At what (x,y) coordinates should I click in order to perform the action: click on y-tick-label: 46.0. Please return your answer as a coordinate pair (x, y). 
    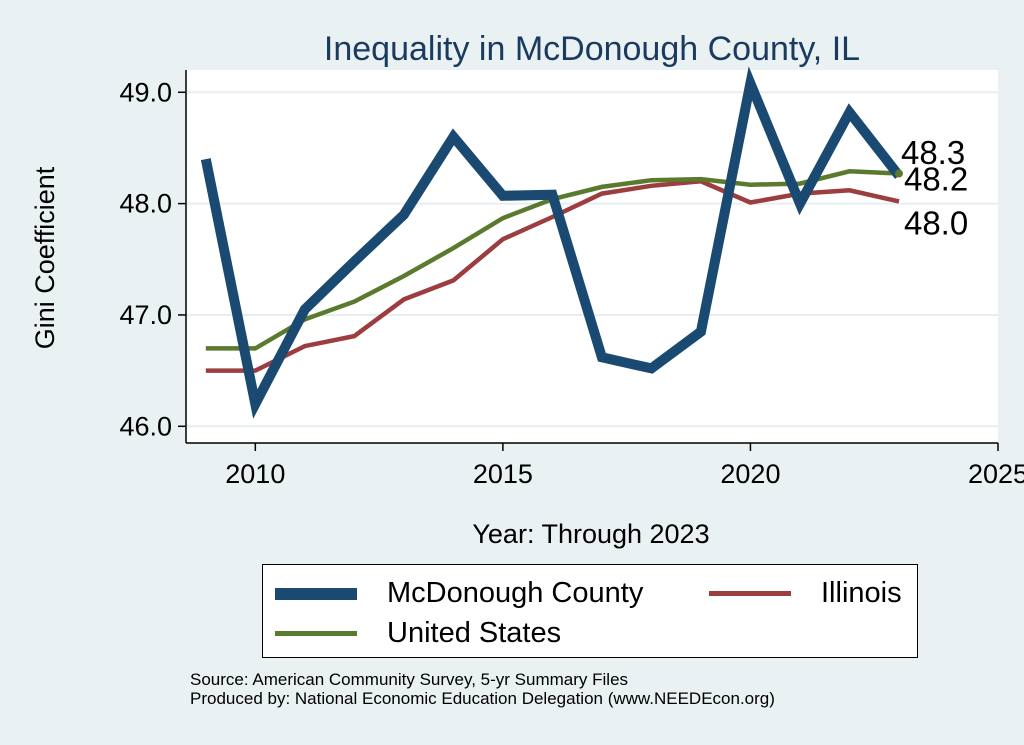
    Looking at the image, I should click on (145, 426).